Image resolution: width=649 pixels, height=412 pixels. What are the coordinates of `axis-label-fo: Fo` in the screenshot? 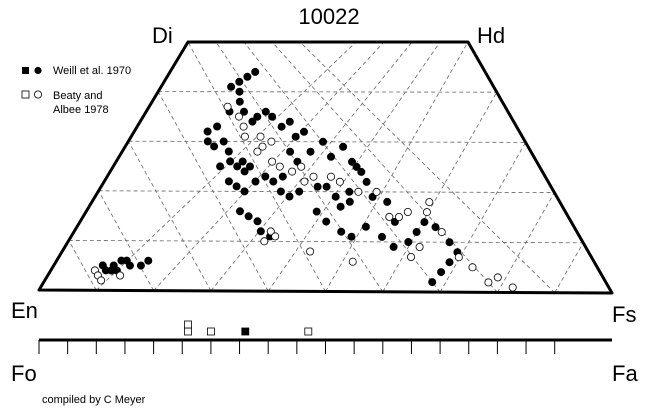 It's located at (24, 373).